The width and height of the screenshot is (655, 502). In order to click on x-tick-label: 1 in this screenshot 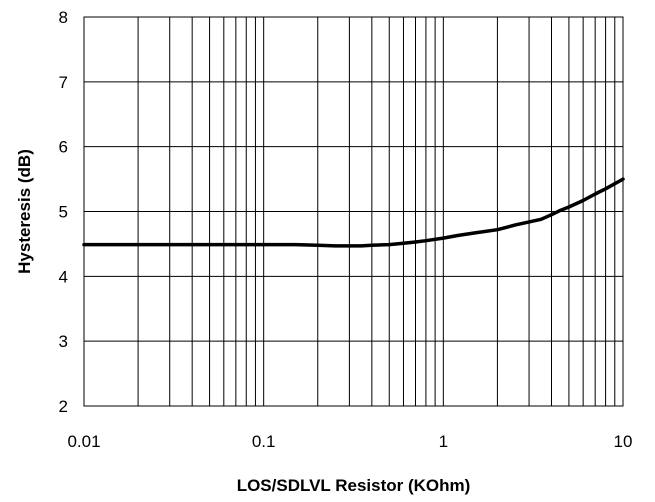, I will do `click(443, 441)`.